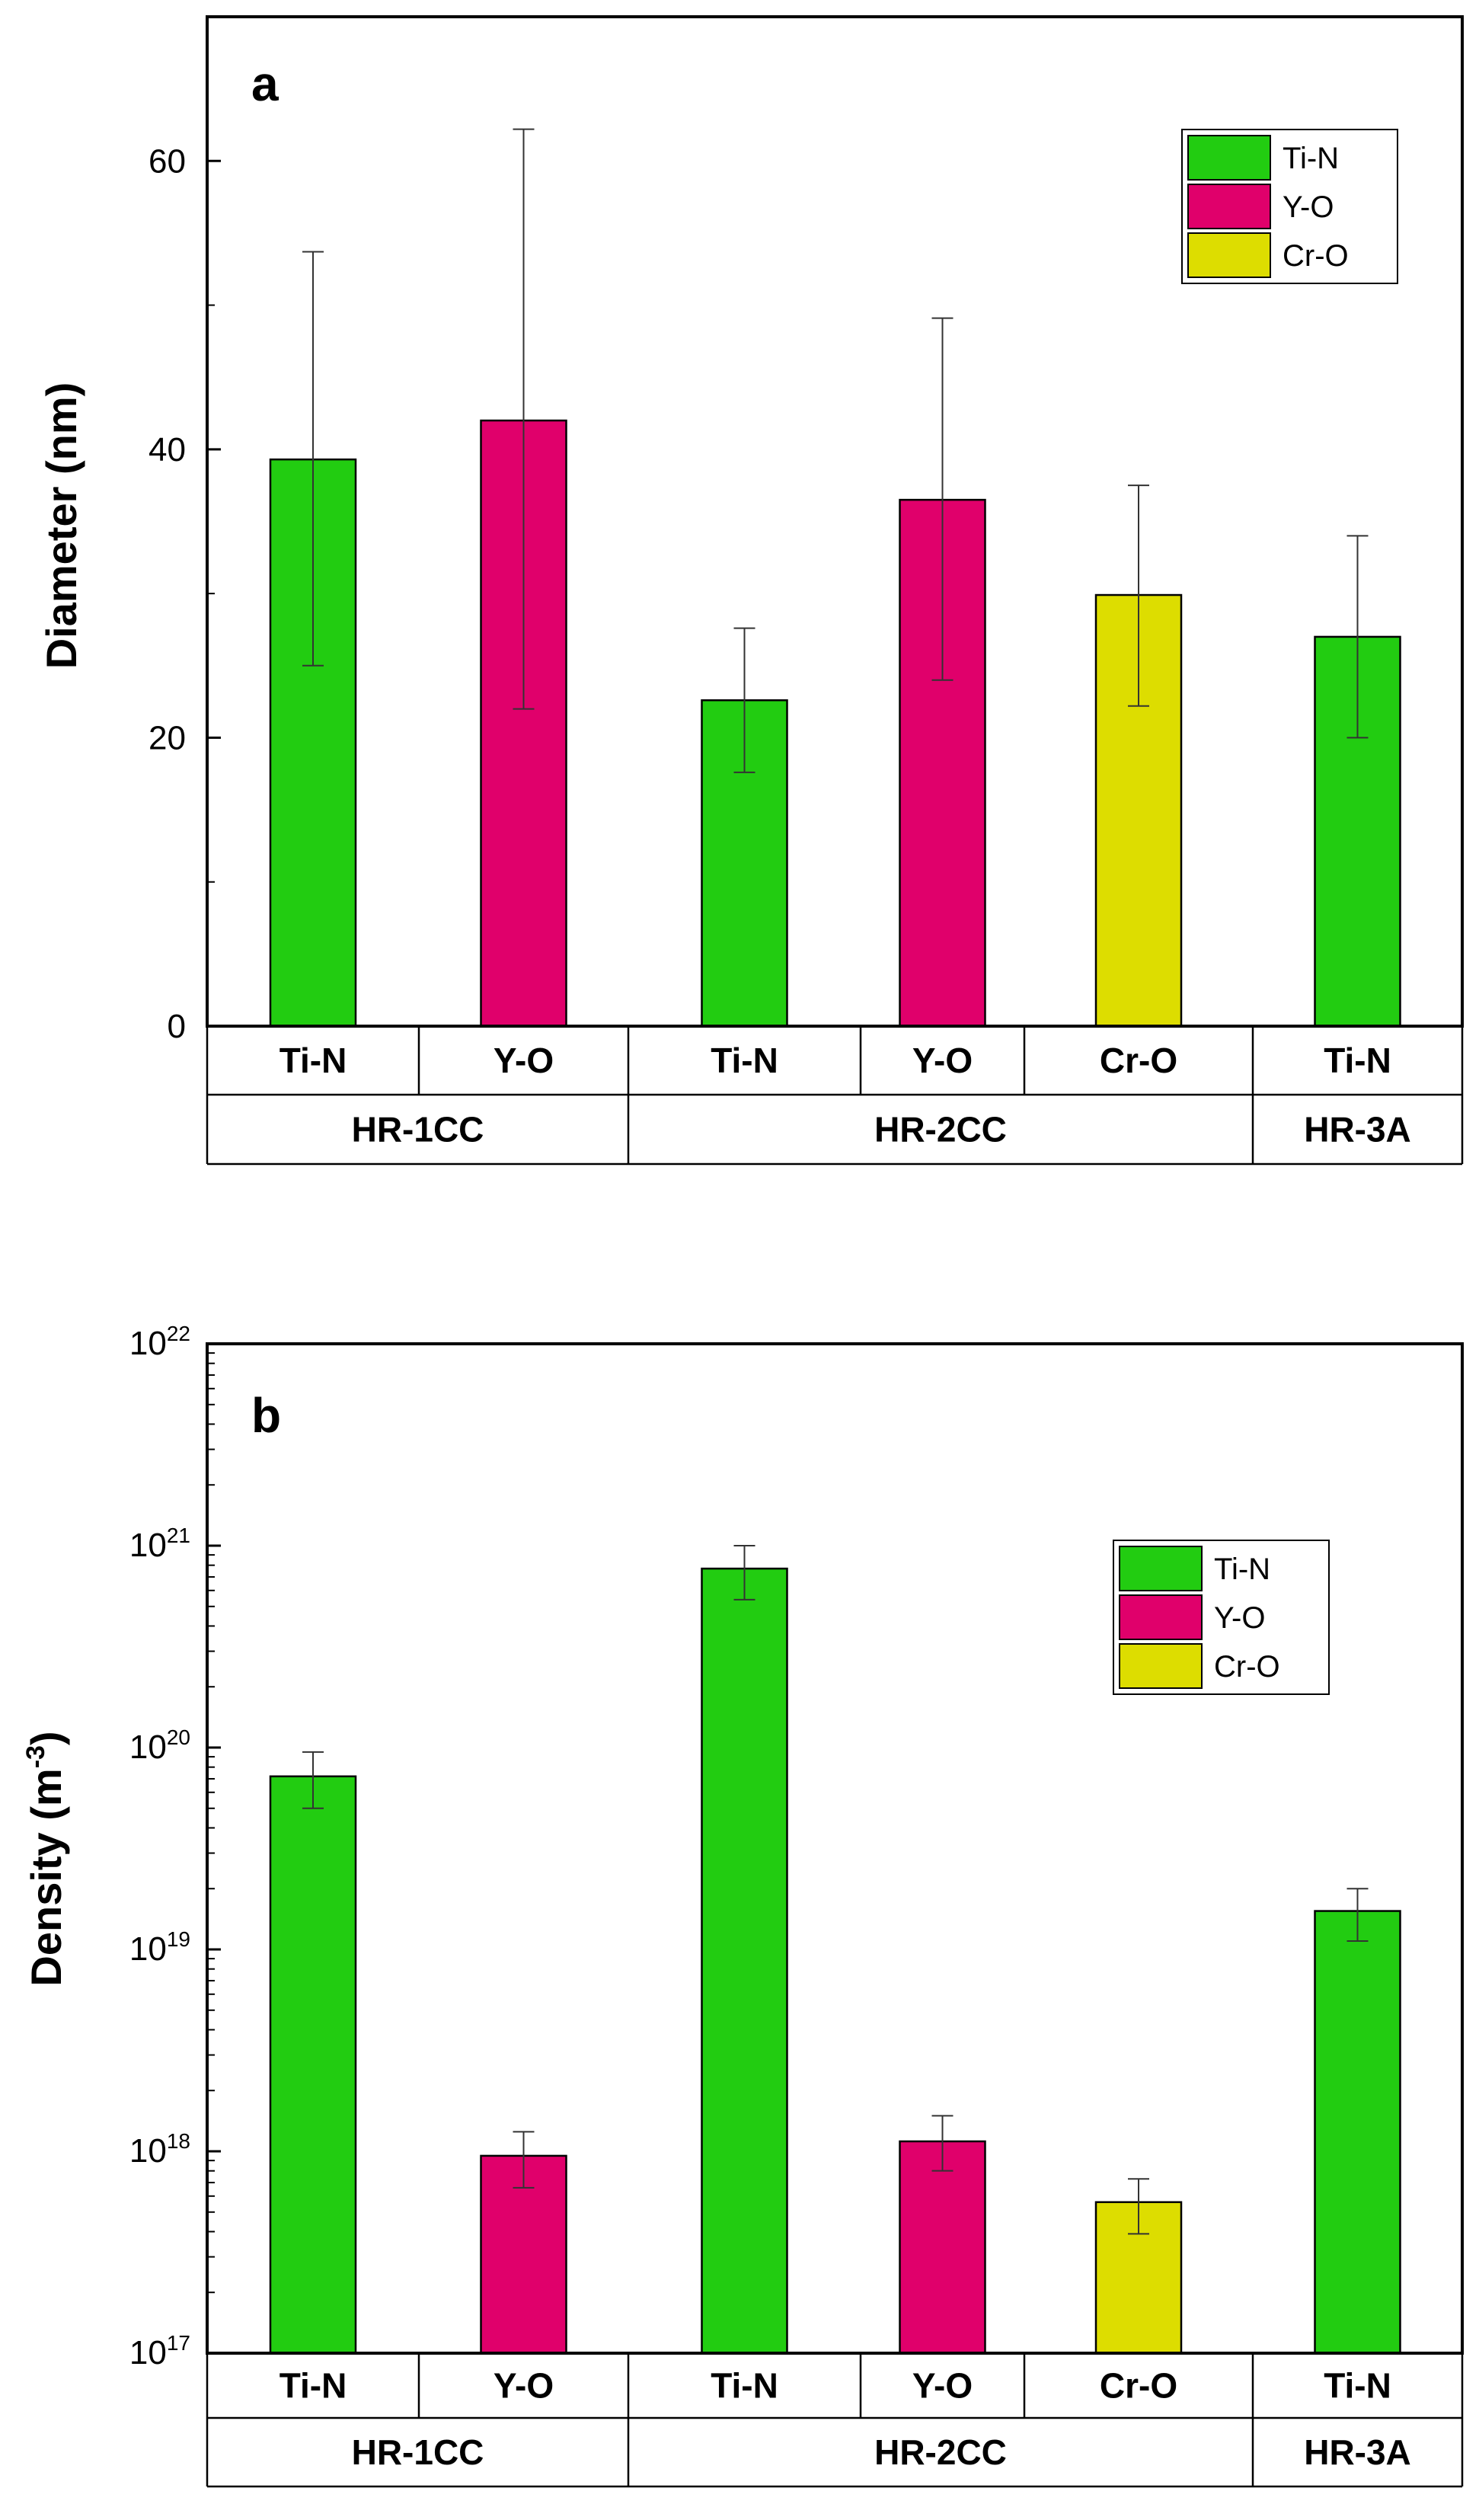 Image resolution: width=1479 pixels, height=2520 pixels. What do you see at coordinates (167, 161) in the screenshot?
I see `y-tick-label: 60` at bounding box center [167, 161].